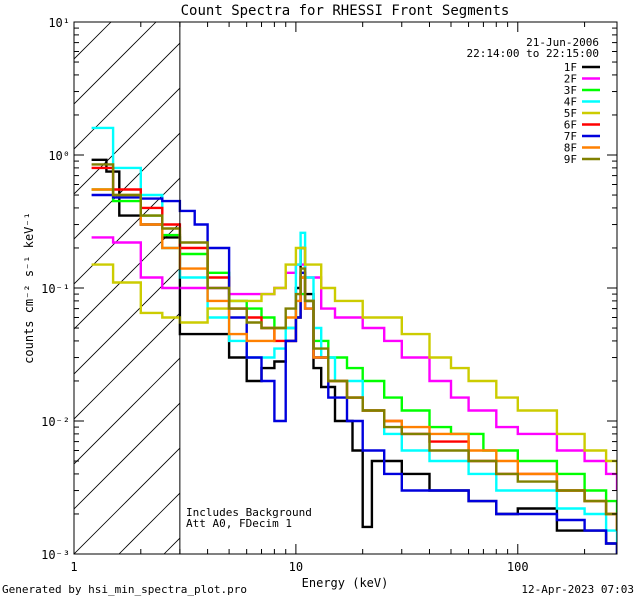  What do you see at coordinates (55, 422) in the screenshot?
I see `y-tick-label: 10⁻²` at bounding box center [55, 422].